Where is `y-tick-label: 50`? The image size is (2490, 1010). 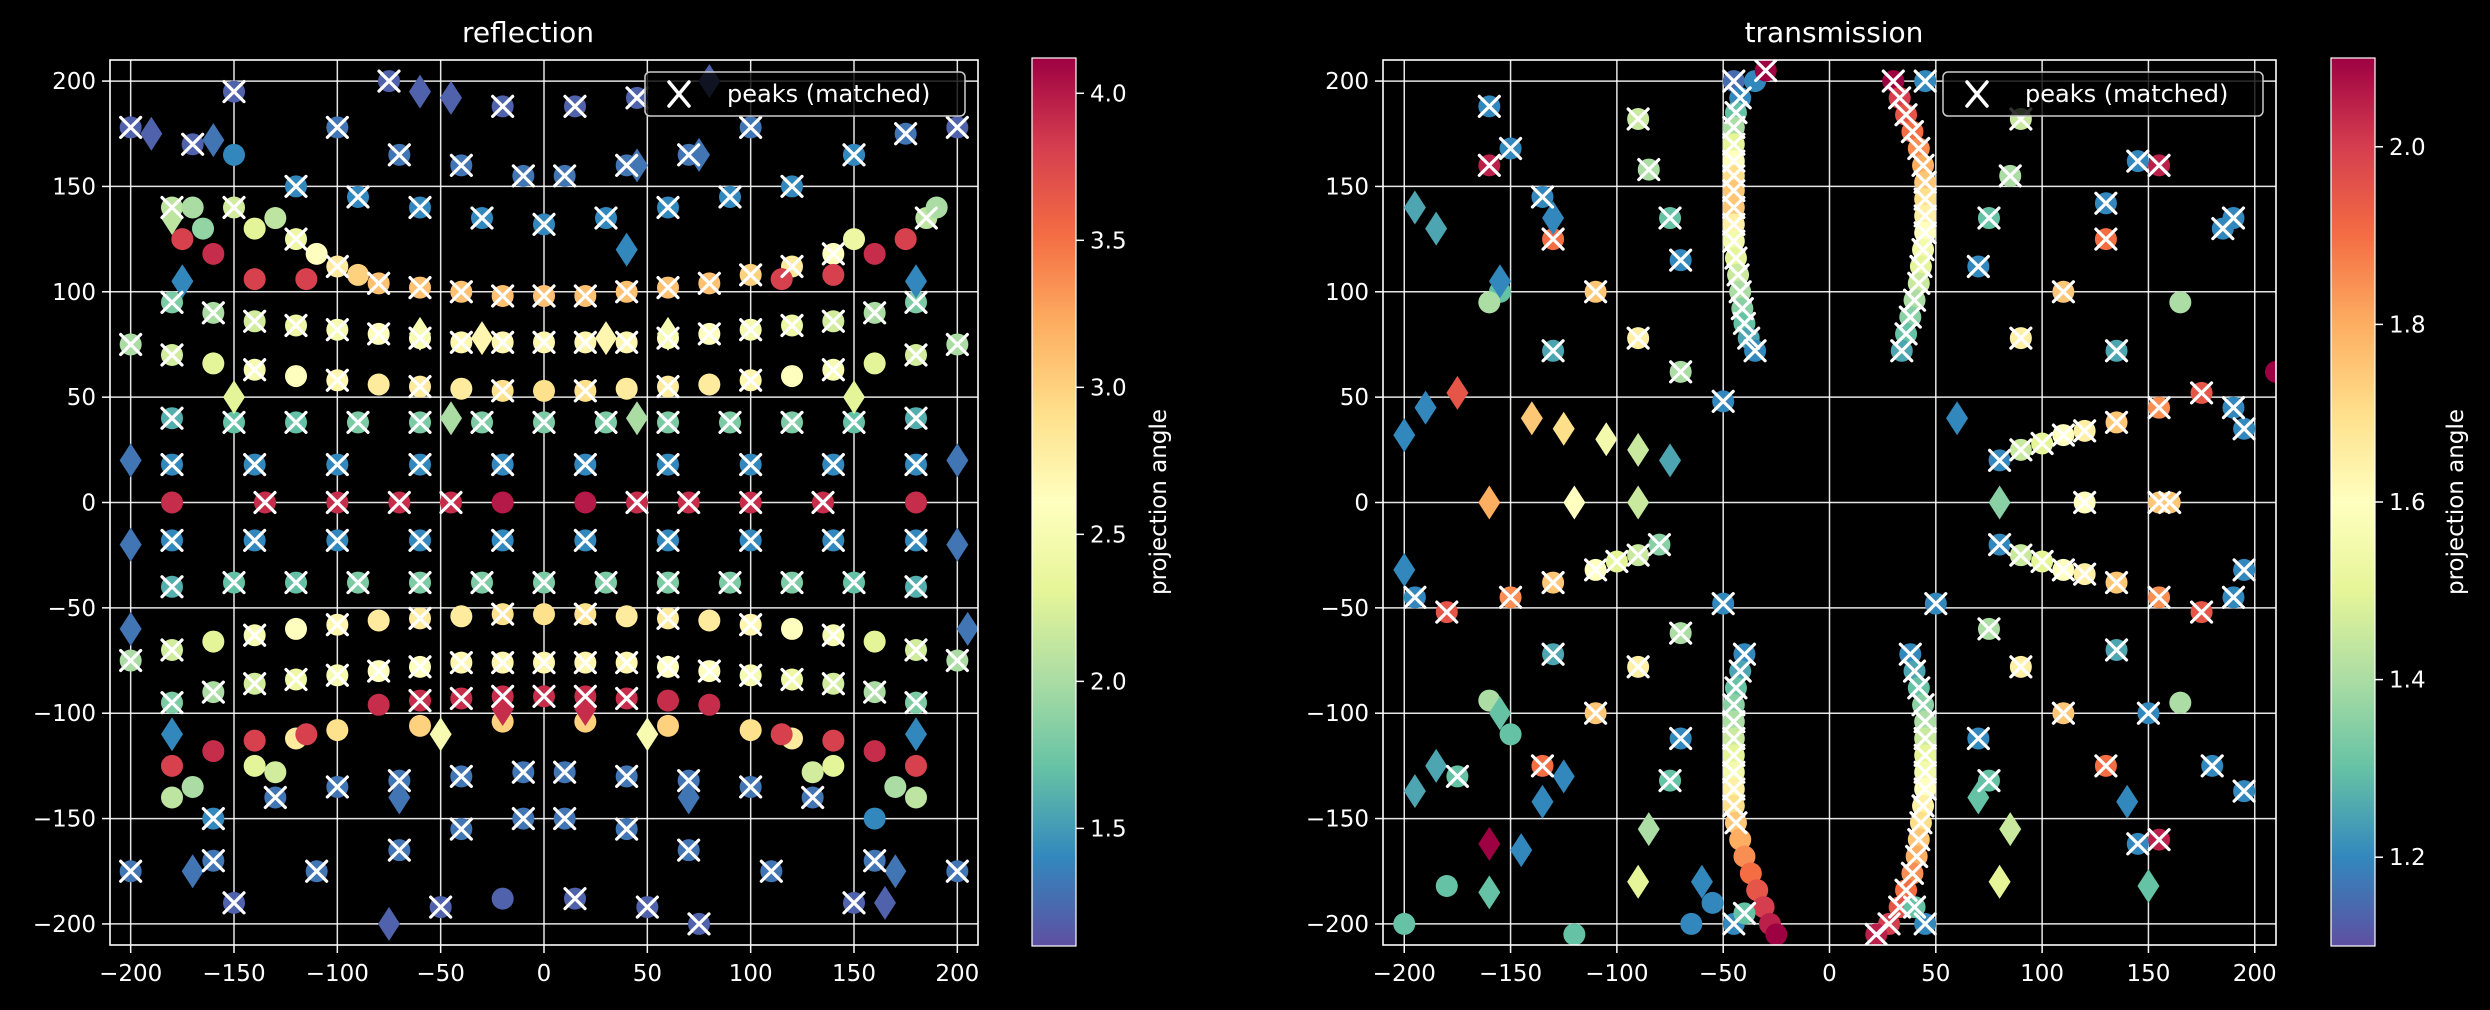 y-tick-label: 50 is located at coordinates (1354, 398).